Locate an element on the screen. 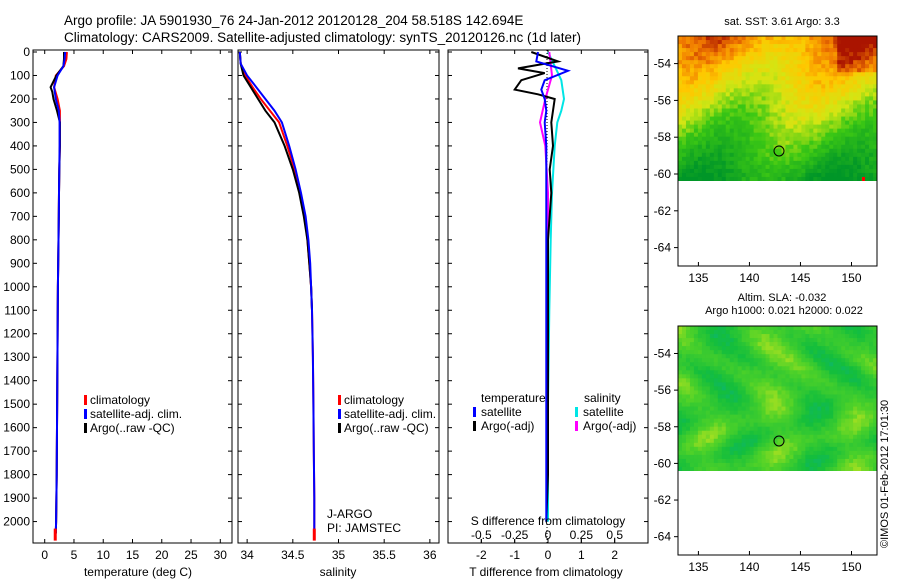  depth-tick-label: 1100 is located at coordinates (17, 310).